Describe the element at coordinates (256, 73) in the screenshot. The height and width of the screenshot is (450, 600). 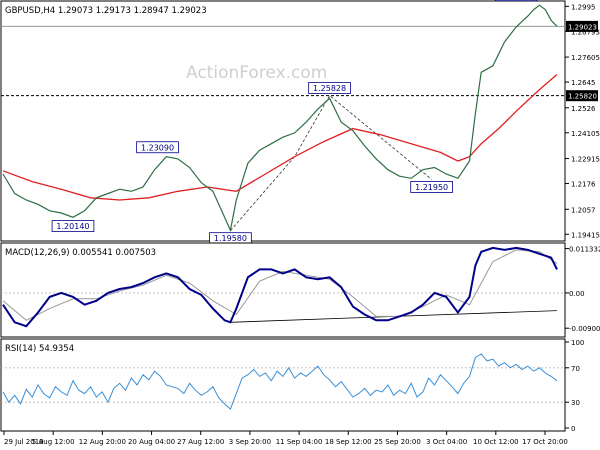
I see `watermark: ActionForex.com` at that location.